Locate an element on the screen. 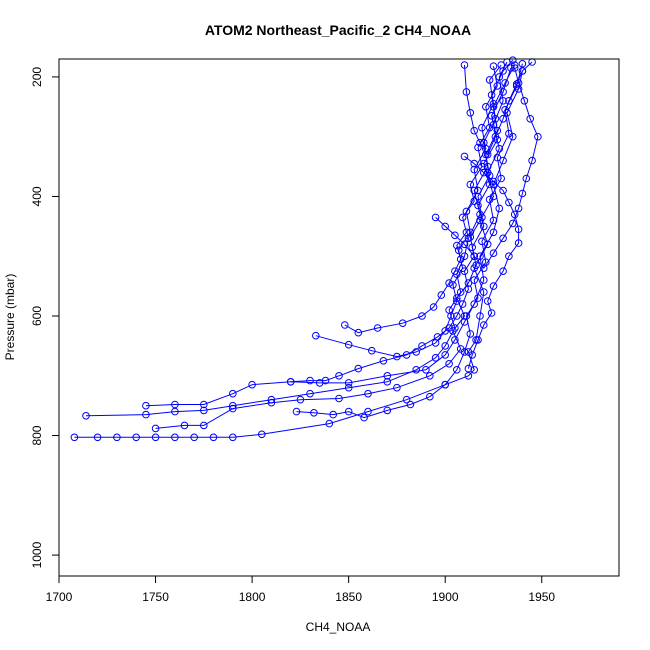 The height and width of the screenshot is (650, 650). y-tick-label: 400 is located at coordinates (37, 196).